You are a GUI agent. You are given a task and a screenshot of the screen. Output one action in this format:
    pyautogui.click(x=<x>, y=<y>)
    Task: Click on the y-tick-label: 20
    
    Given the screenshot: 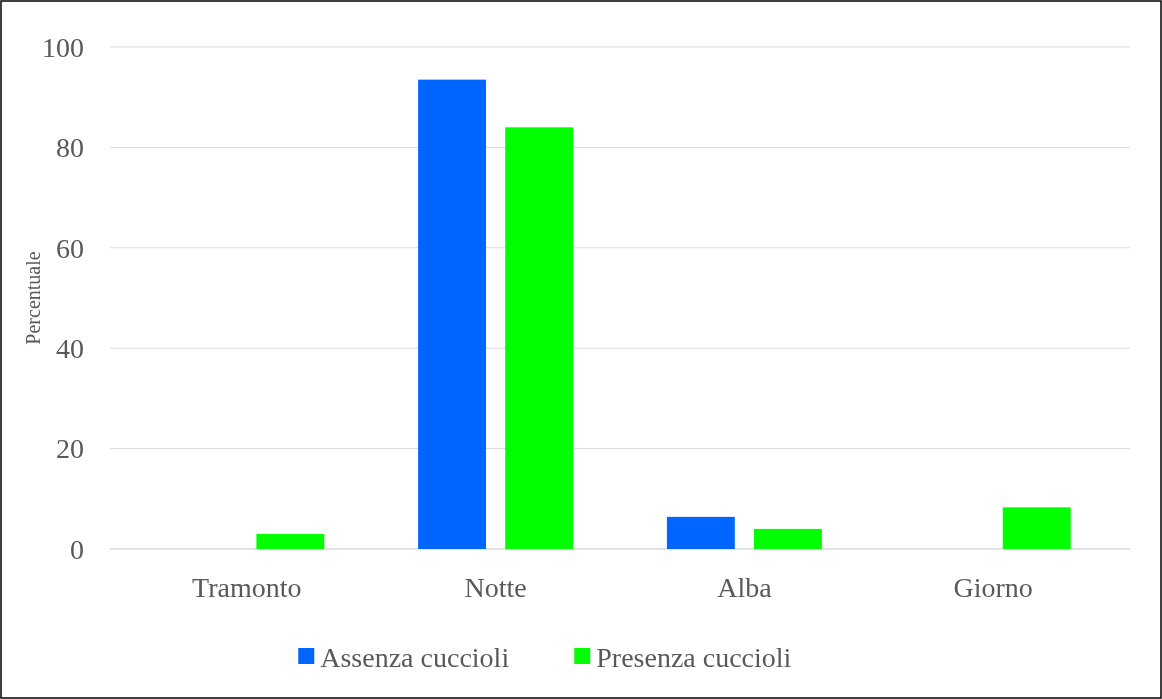 What is the action you would take?
    pyautogui.click(x=70, y=449)
    